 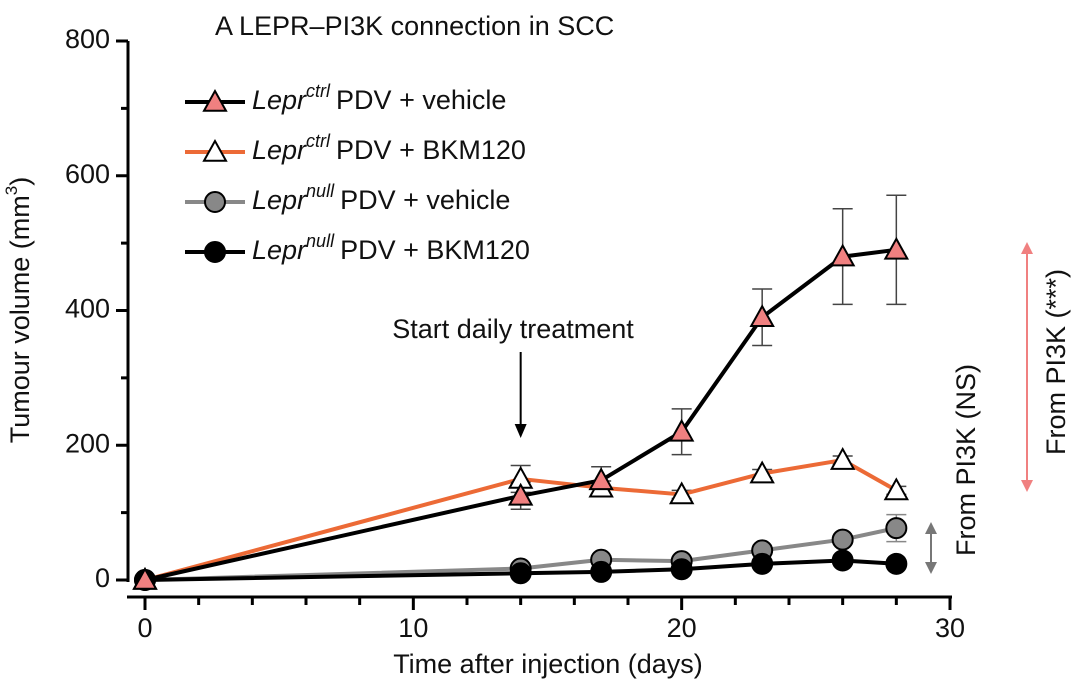 What do you see at coordinates (87, 309) in the screenshot?
I see `y-tick-label: 400` at bounding box center [87, 309].